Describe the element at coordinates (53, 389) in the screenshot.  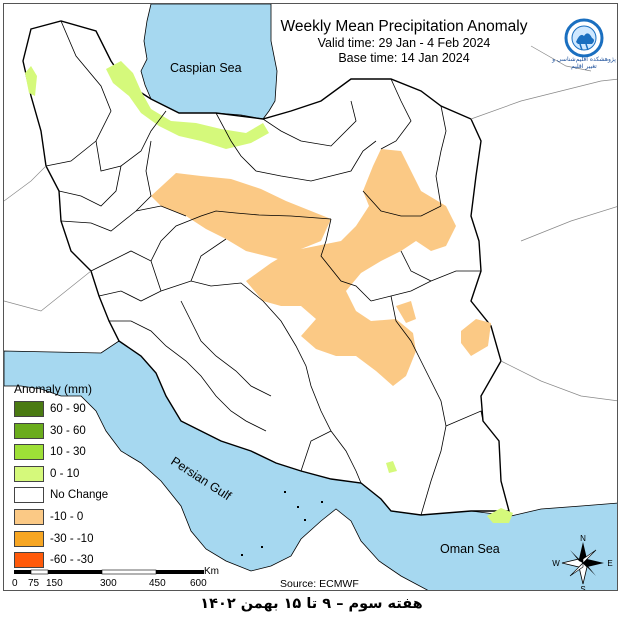
I see `legend-title: Anomaly (mm)` at that location.